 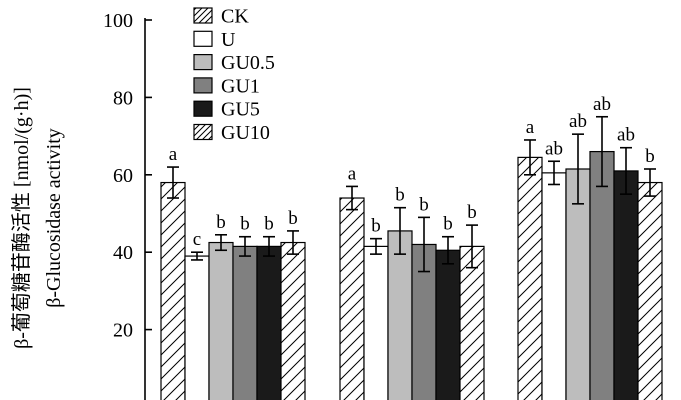 I want to click on y-axis-label-cn: β-葡萄糖苷酶活性 [nmol/(g·h)], so click(x=21, y=218).